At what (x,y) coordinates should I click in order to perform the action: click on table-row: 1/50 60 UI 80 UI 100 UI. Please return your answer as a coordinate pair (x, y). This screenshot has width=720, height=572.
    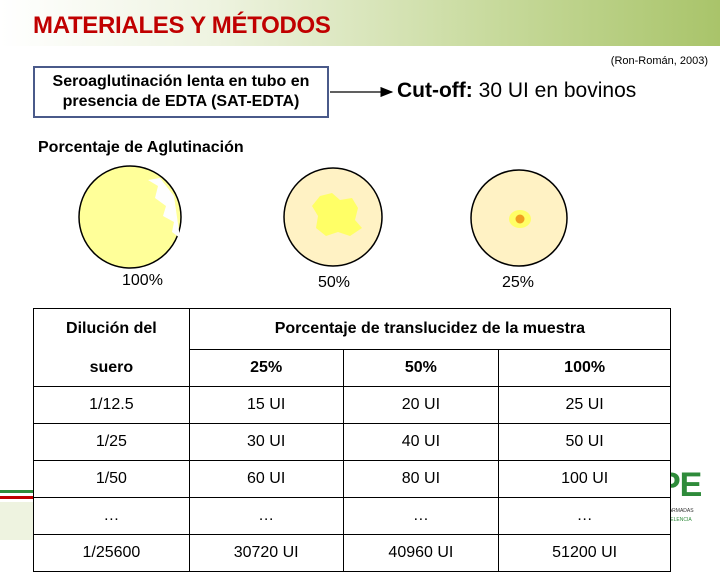
    Looking at the image, I should click on (352, 479).